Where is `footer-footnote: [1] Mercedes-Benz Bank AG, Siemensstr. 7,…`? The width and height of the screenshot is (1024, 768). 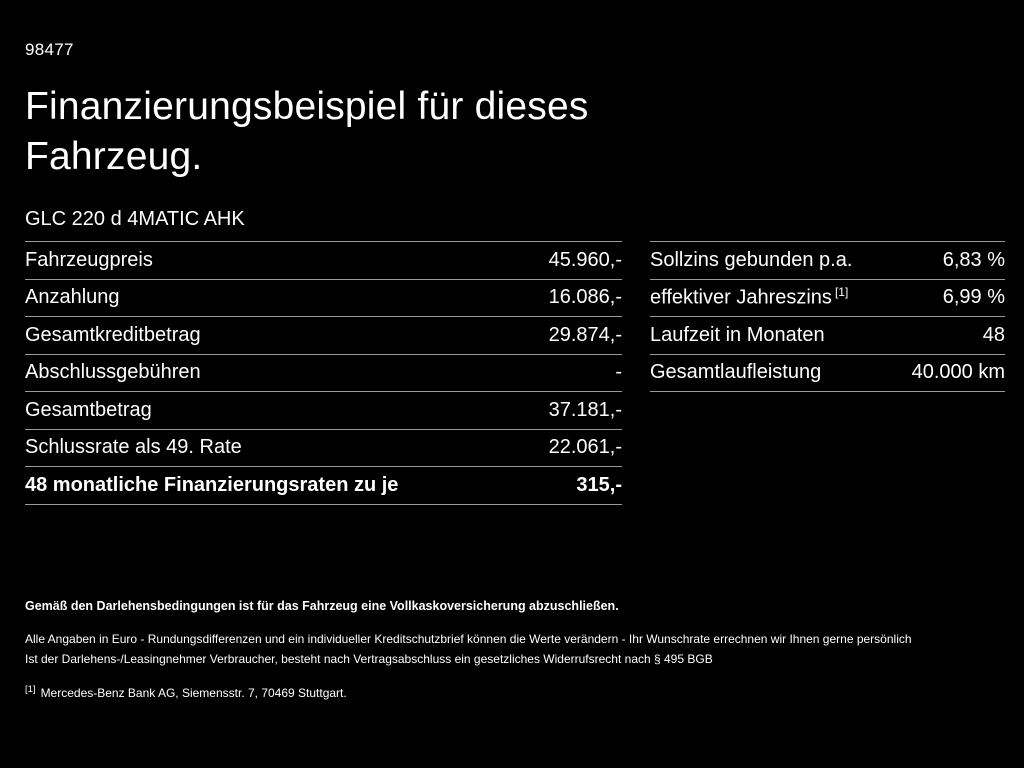 footer-footnote: [1] Mercedes-Benz Bank AG, Siemensstr. 7,… is located at coordinates (509, 691).